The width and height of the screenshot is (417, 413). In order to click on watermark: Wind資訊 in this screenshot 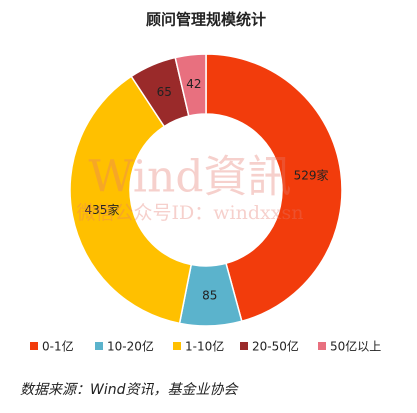, I will do `click(189, 177)`.